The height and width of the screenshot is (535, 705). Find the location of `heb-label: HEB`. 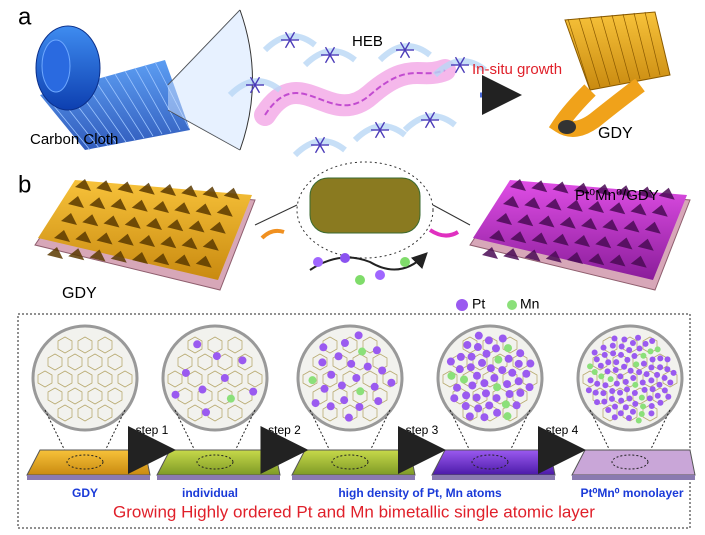

heb-label: HEB is located at coordinates (367, 41).